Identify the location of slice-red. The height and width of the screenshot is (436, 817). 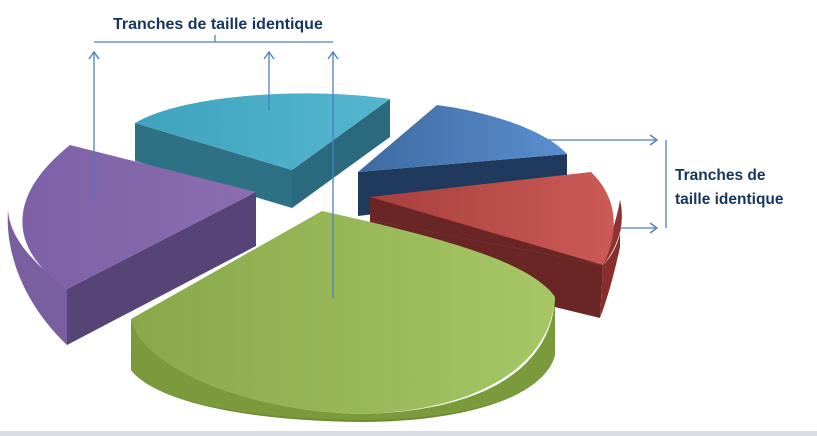
(496, 245).